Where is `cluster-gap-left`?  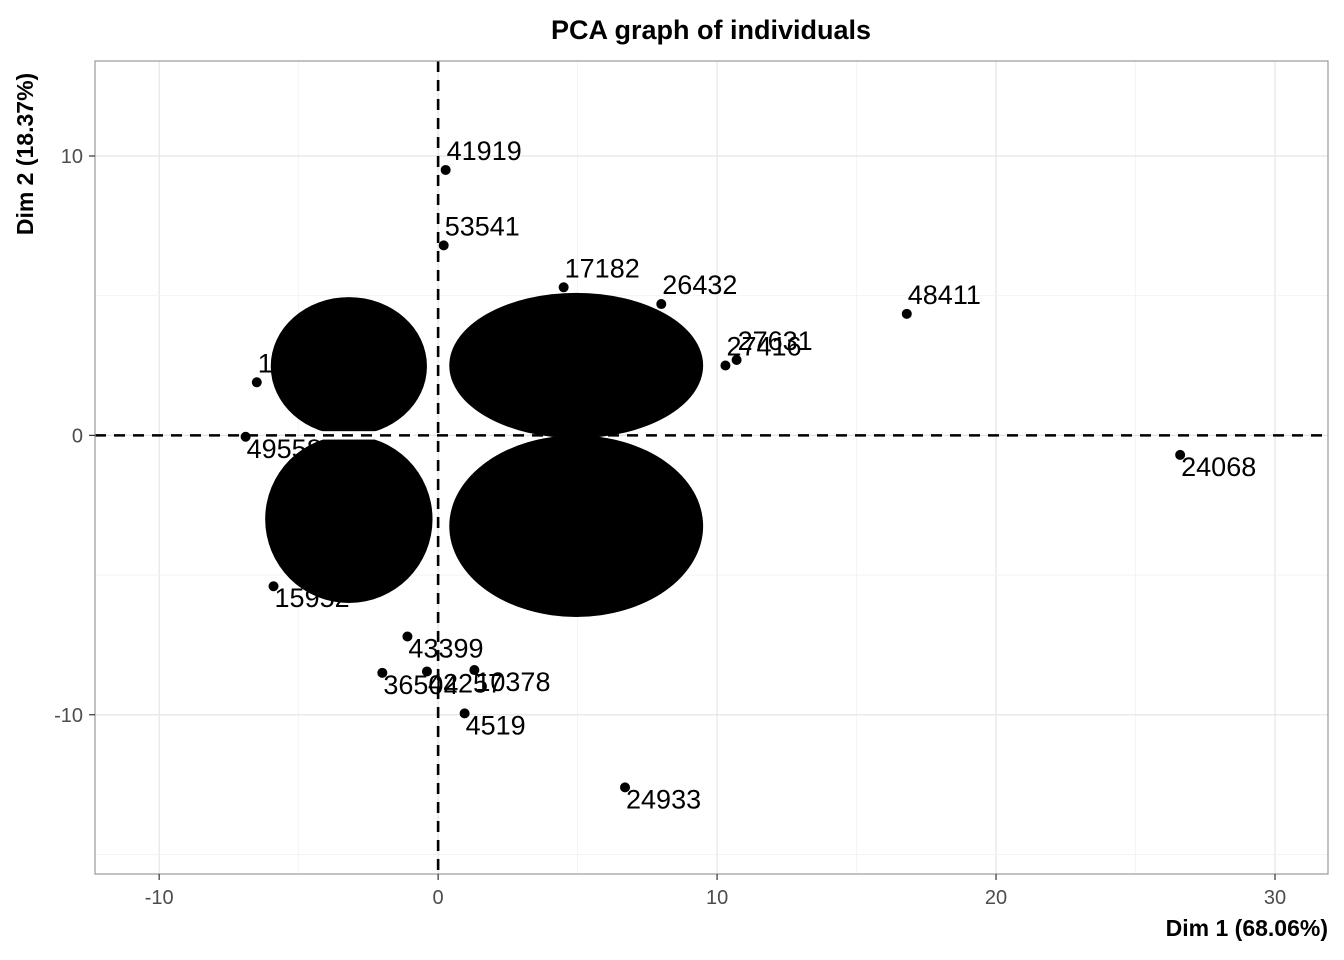
cluster-gap-left is located at coordinates (359, 435).